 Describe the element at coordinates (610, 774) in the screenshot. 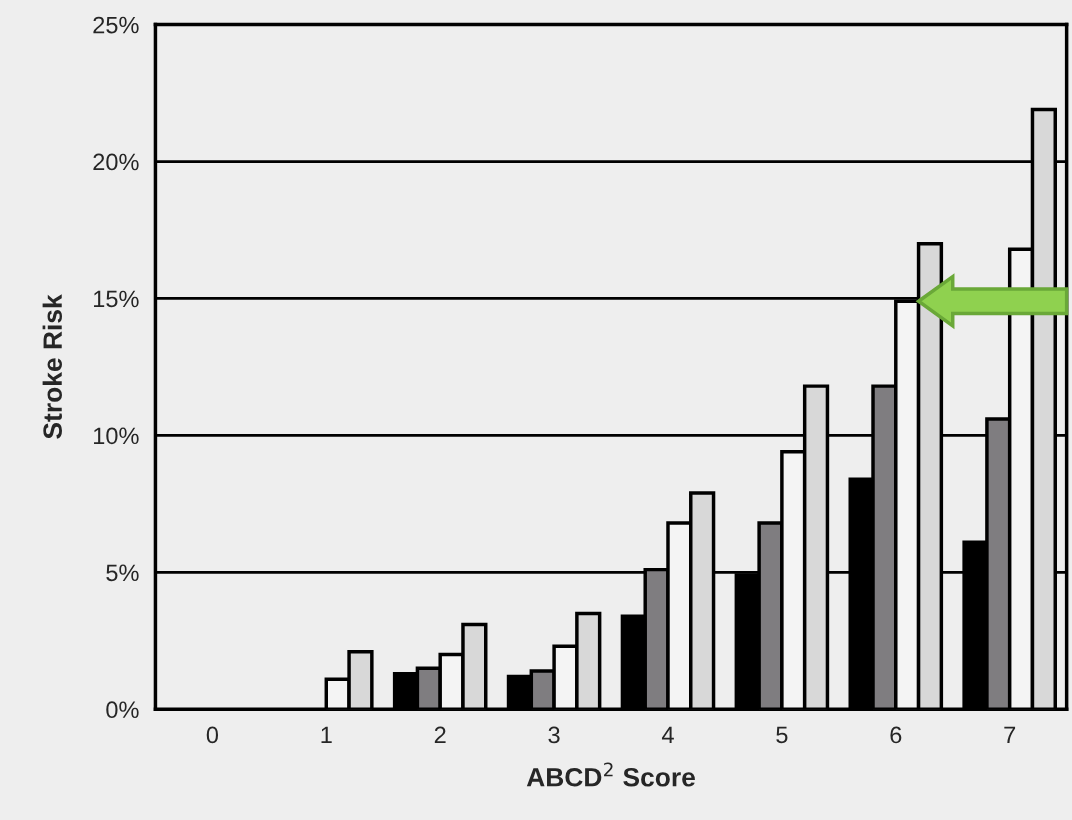

I see `x-axis-title: ABCD$^{2}$ Score` at that location.